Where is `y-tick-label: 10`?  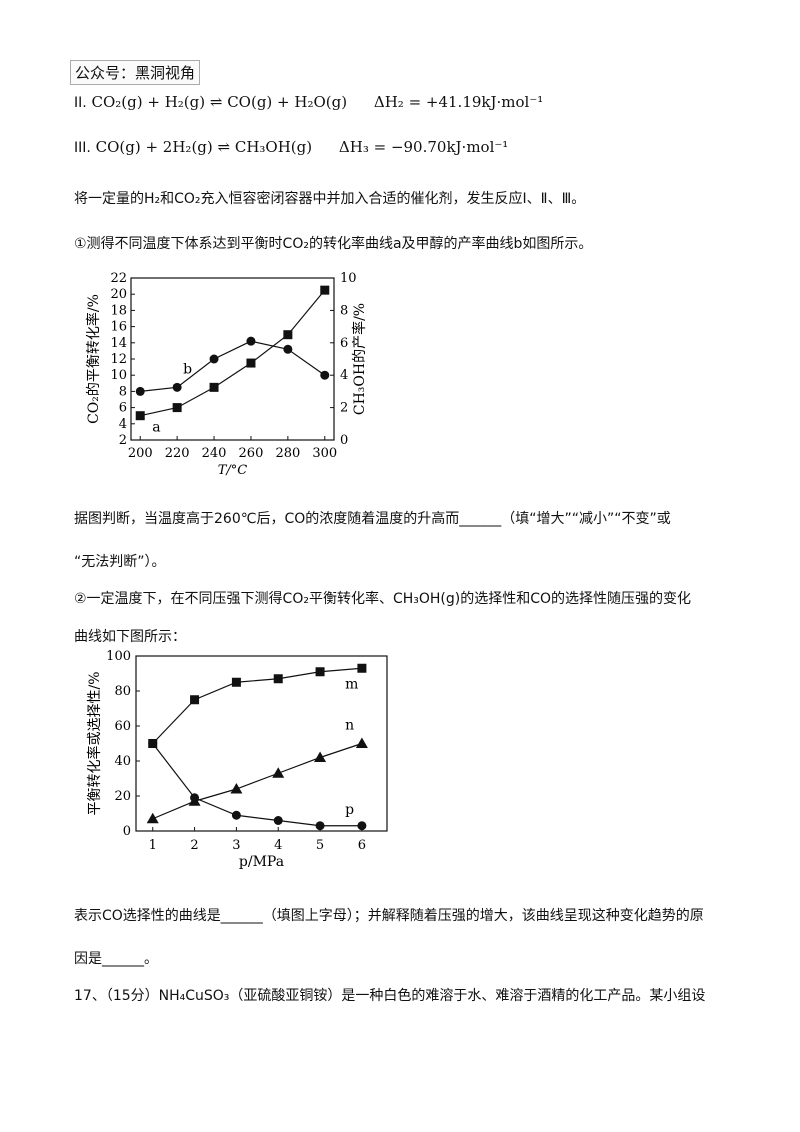 y-tick-label: 10 is located at coordinates (118, 375).